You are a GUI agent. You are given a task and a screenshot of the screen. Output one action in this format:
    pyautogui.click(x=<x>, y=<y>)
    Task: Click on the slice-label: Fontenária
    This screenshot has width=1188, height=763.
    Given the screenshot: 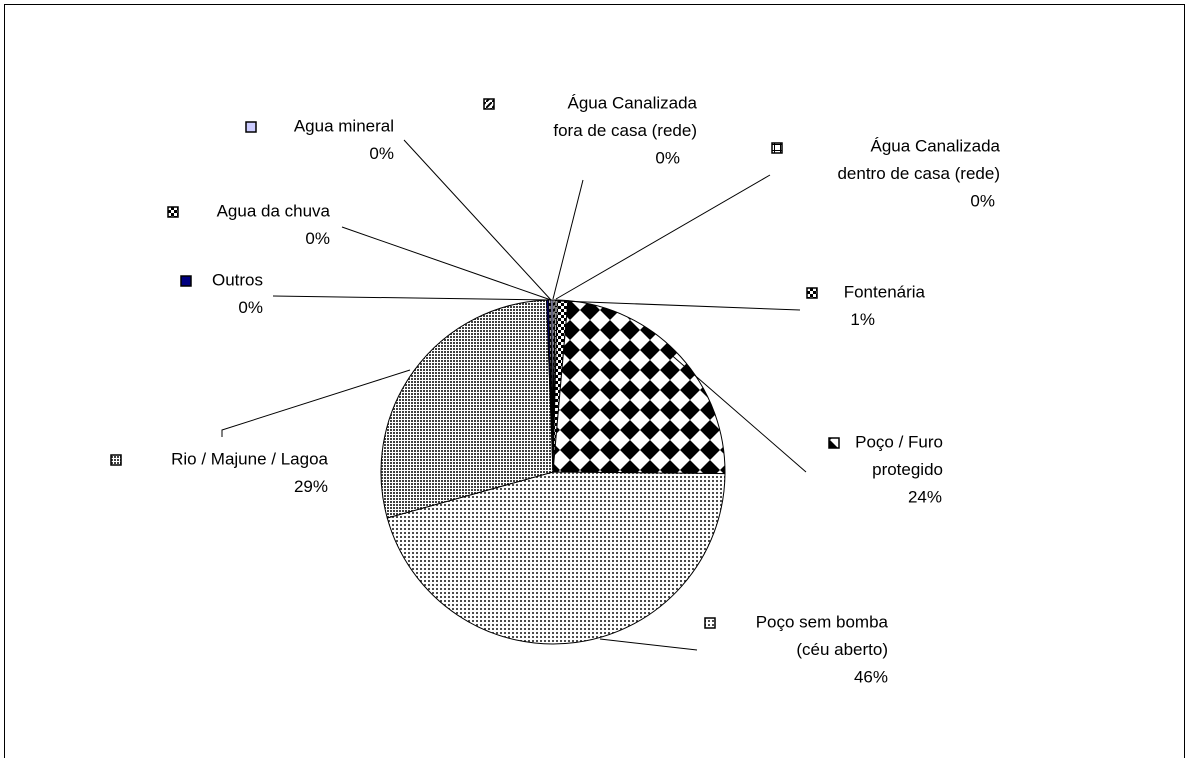 What is the action you would take?
    pyautogui.click(x=885, y=291)
    